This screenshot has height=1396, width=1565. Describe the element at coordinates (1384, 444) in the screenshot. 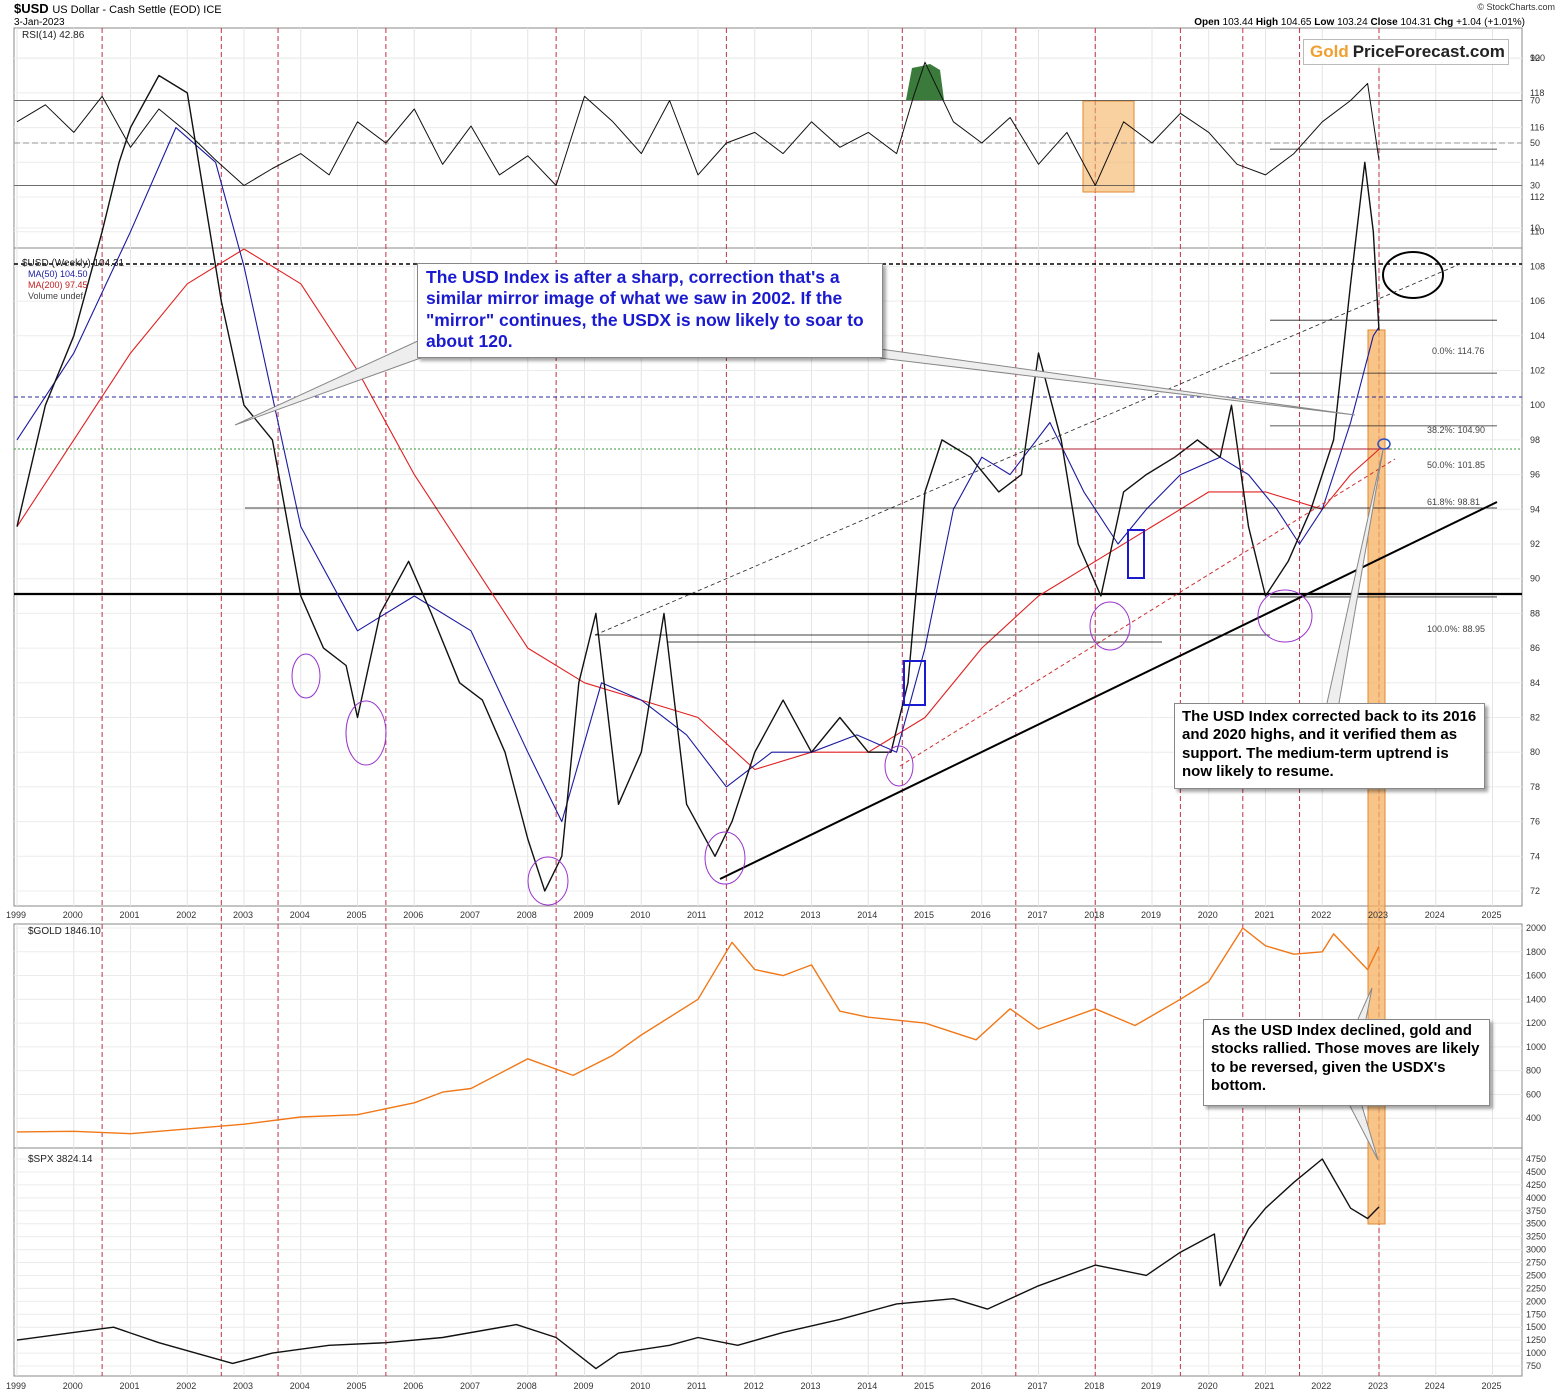

I see `current-price-marker` at that location.